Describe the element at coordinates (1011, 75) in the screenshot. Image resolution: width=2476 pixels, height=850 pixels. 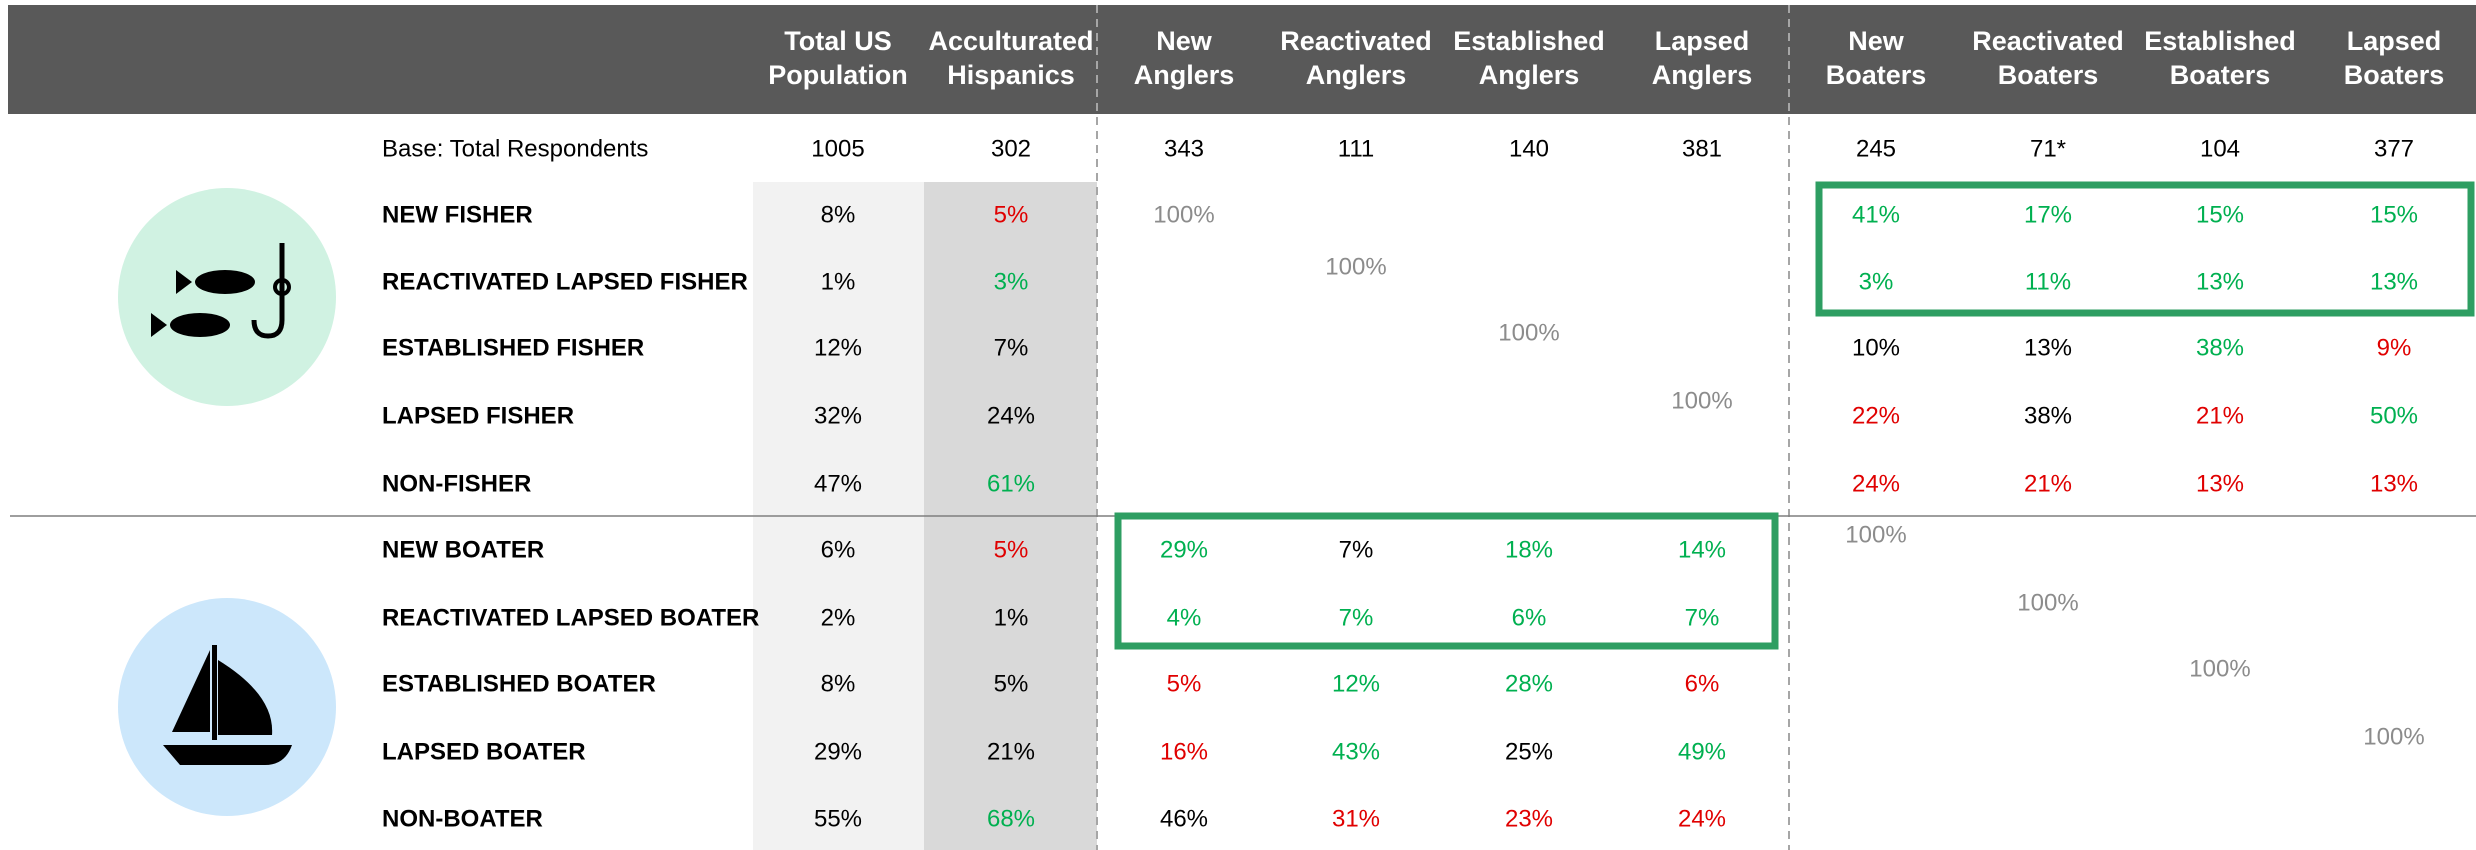
I see `column-header: Hispanics` at that location.